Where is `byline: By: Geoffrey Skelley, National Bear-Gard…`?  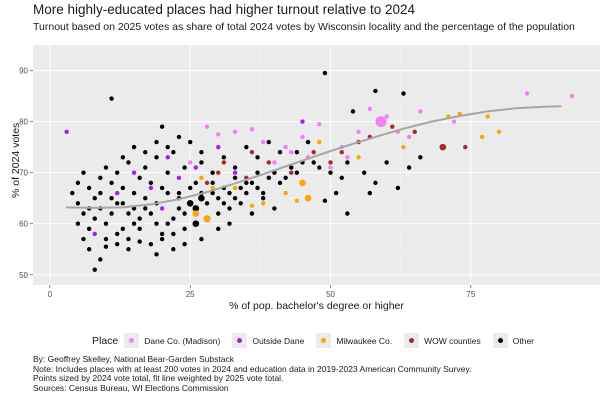
byline: By: Geoffrey Skelley, National Bear-Gard… is located at coordinates (133, 359).